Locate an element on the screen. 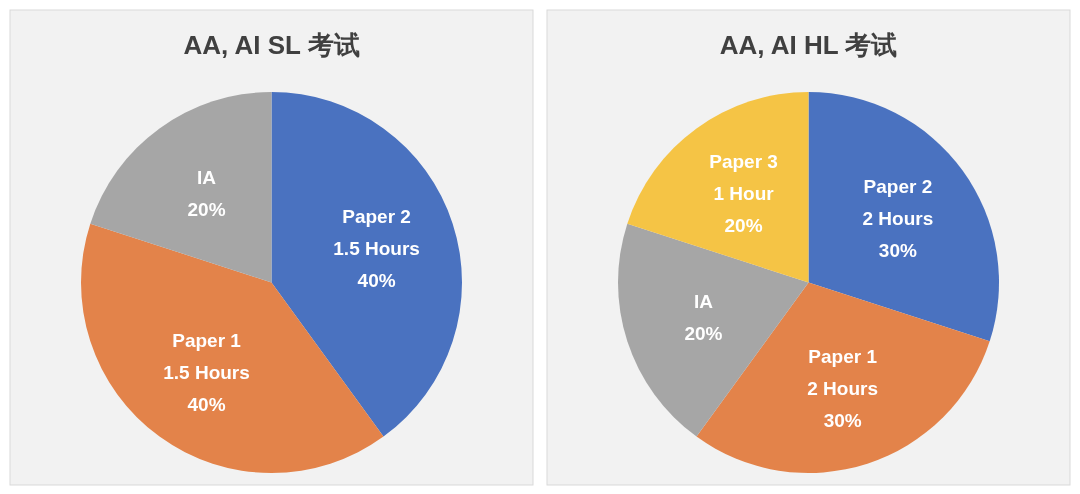 Image resolution: width=1080 pixels, height=494 pixels. slice-label: Paper 1 1.5 Hours is located at coordinates (206, 356).